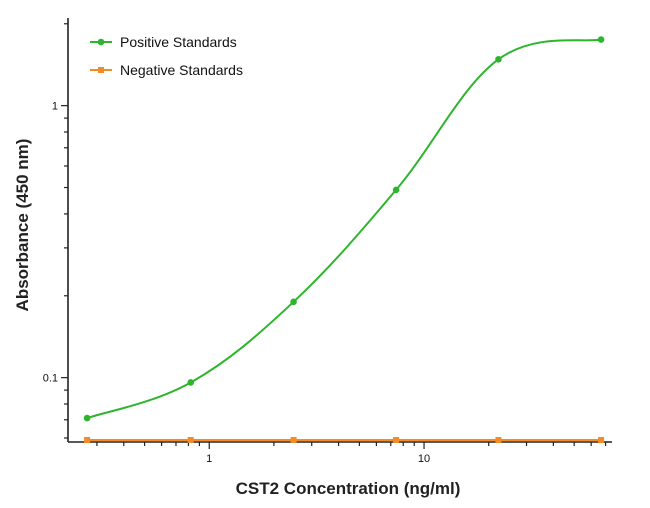 The width and height of the screenshot is (650, 508). I want to click on x-axis-title: CST2 Concentration (ng/ml), so click(348, 488).